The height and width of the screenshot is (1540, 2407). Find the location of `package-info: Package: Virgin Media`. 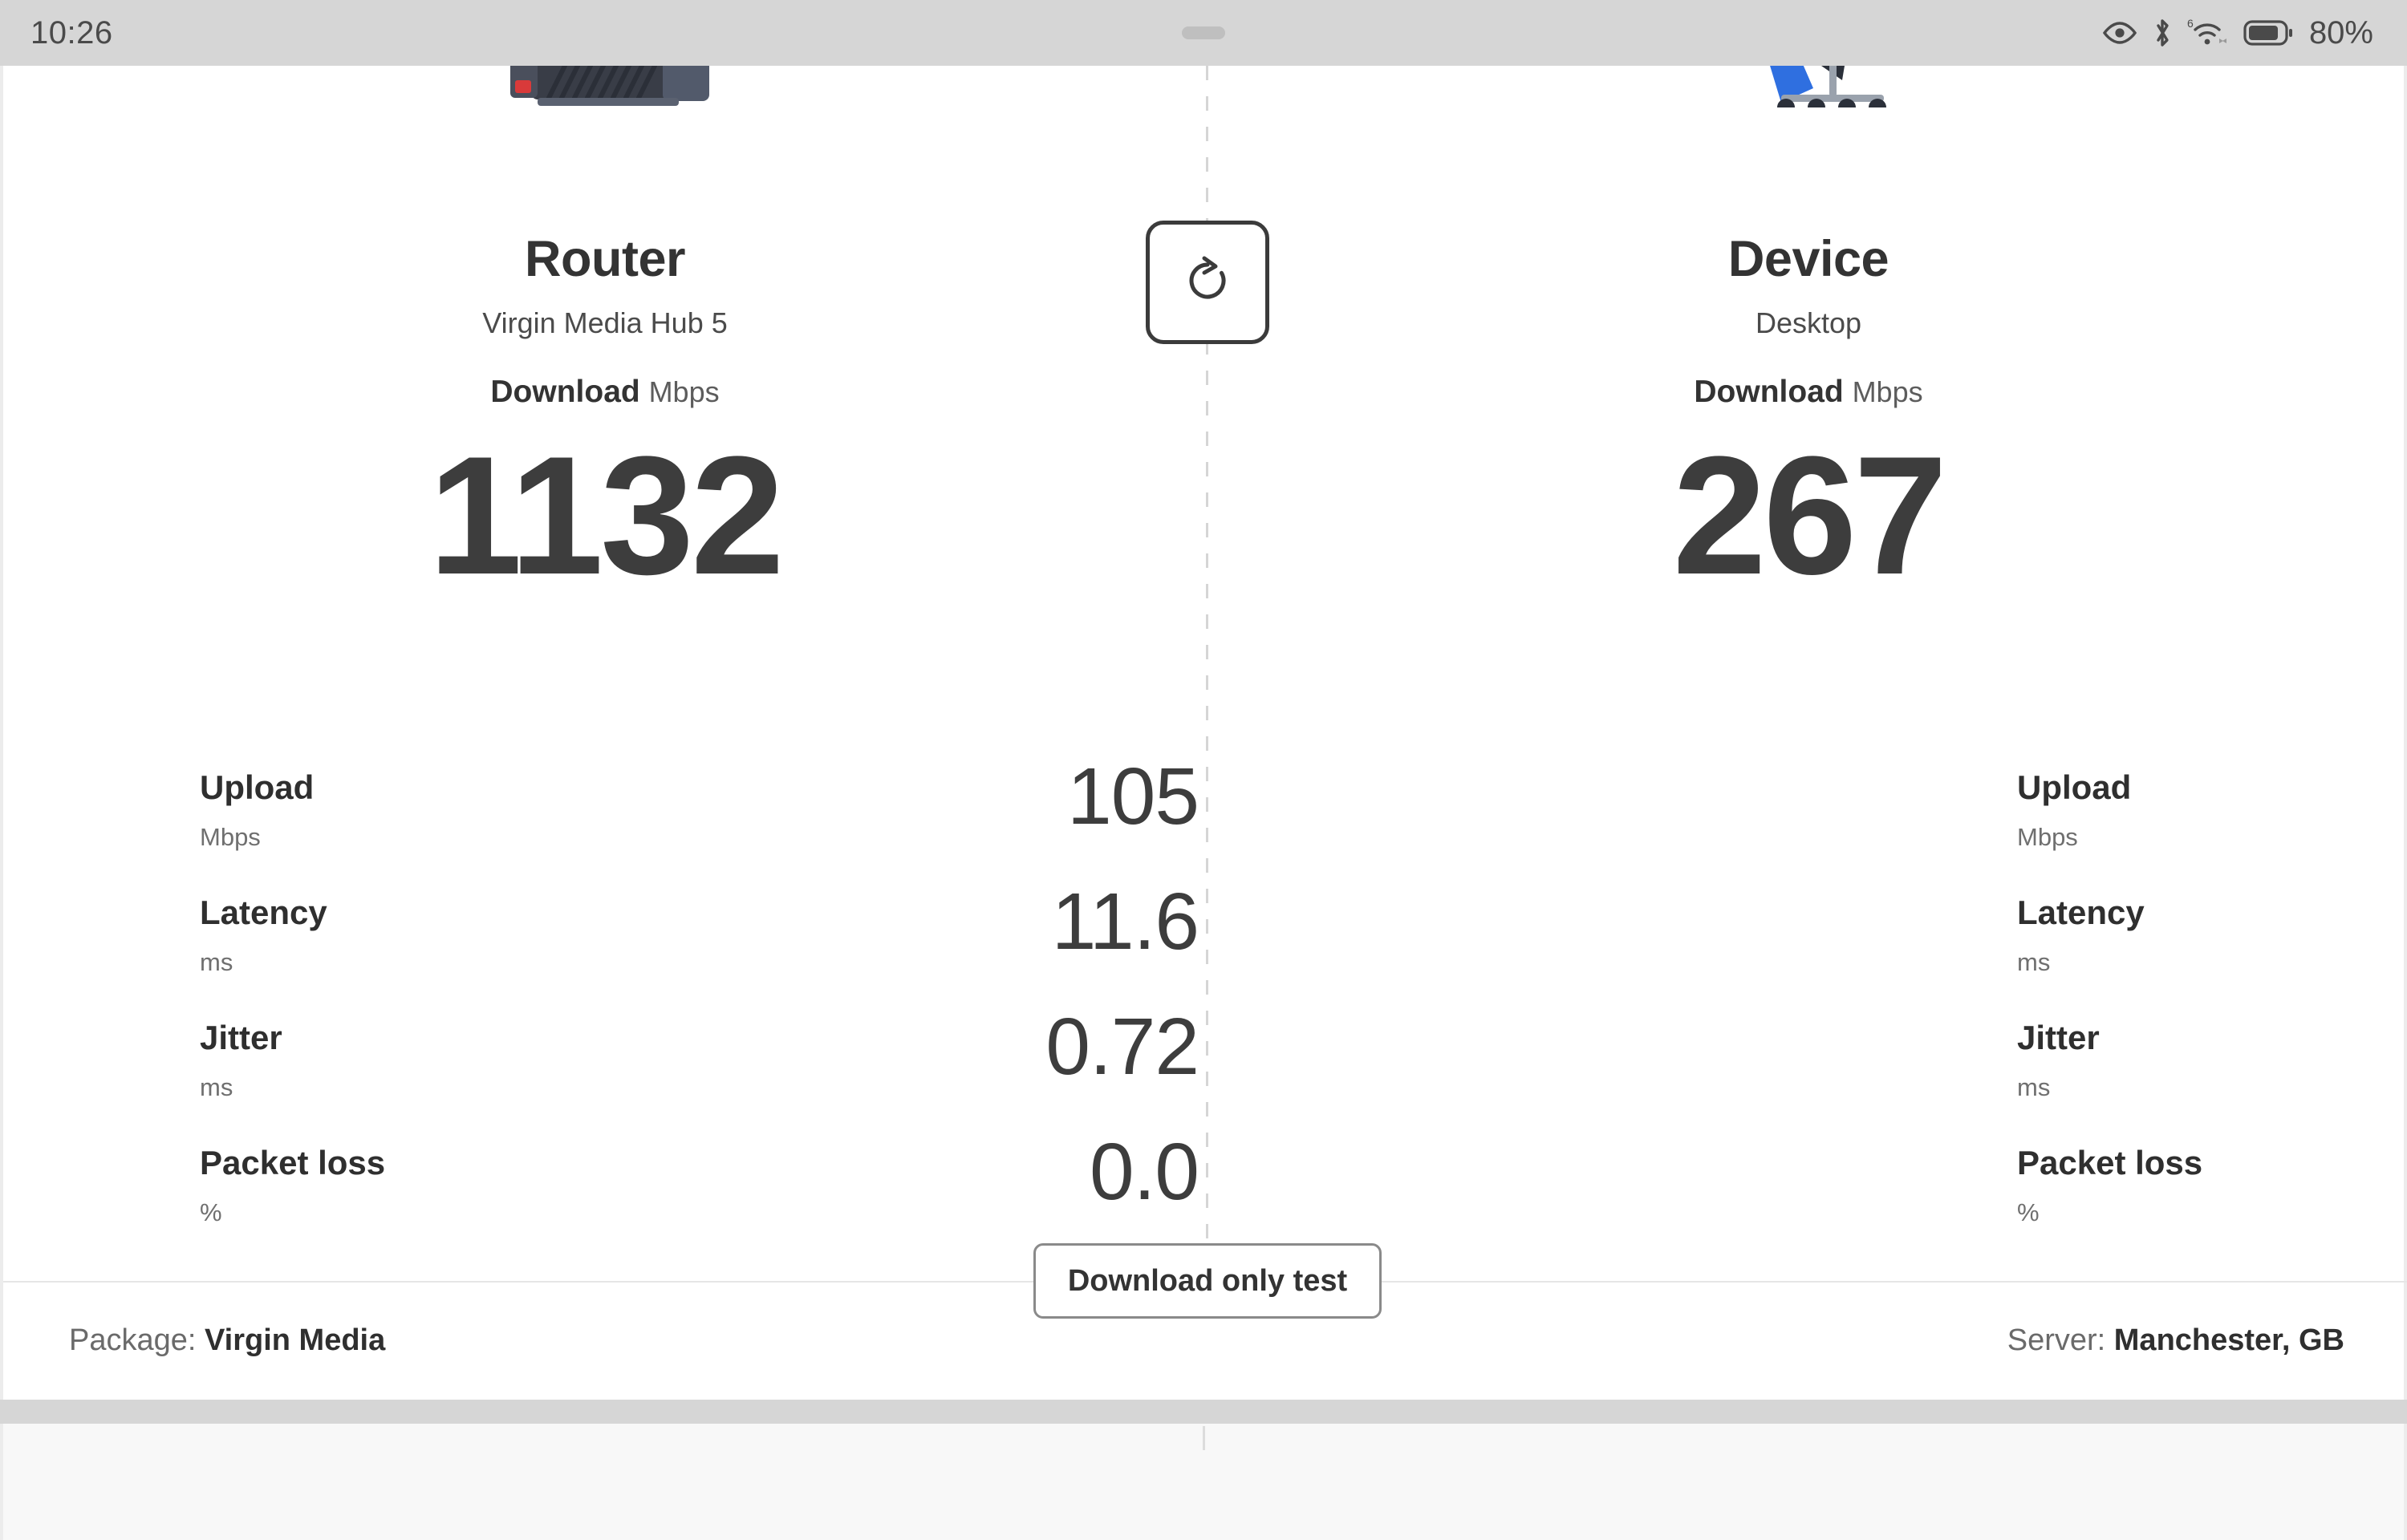

package-info: Package: Virgin Media is located at coordinates (227, 1340).